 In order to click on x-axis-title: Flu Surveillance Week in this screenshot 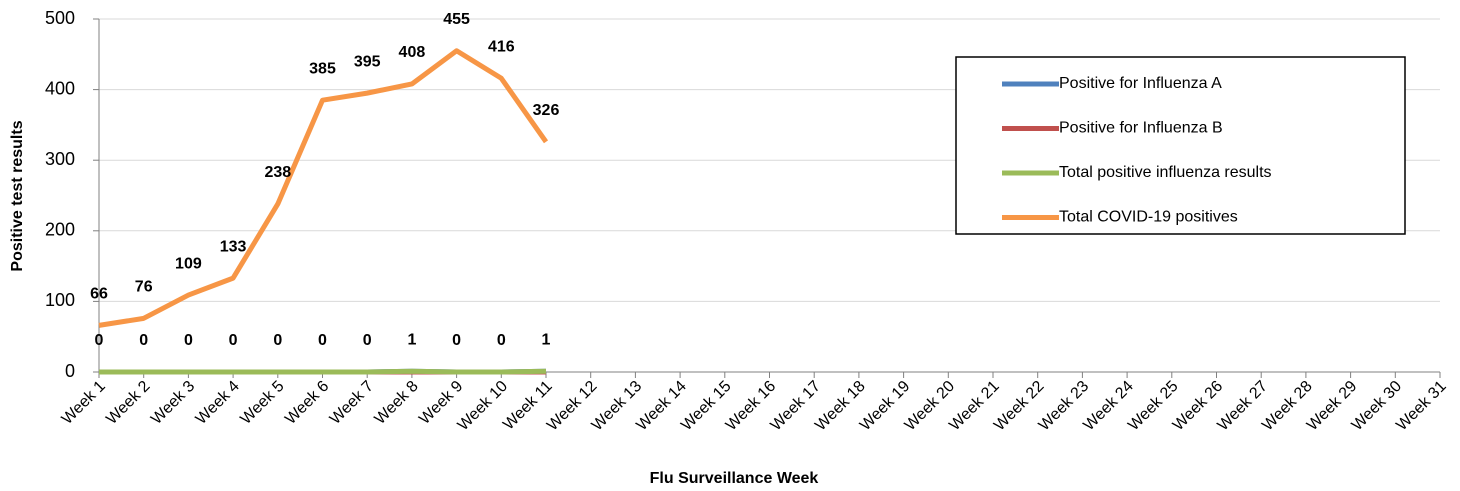, I will do `click(734, 478)`.